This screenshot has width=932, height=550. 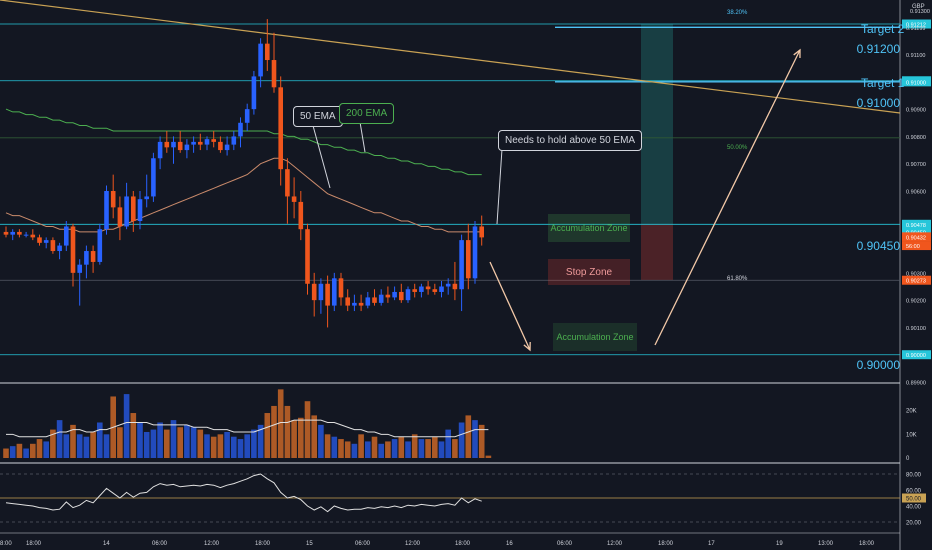 What do you see at coordinates (243, 195) in the screenshot?
I see `ema50-line` at bounding box center [243, 195].